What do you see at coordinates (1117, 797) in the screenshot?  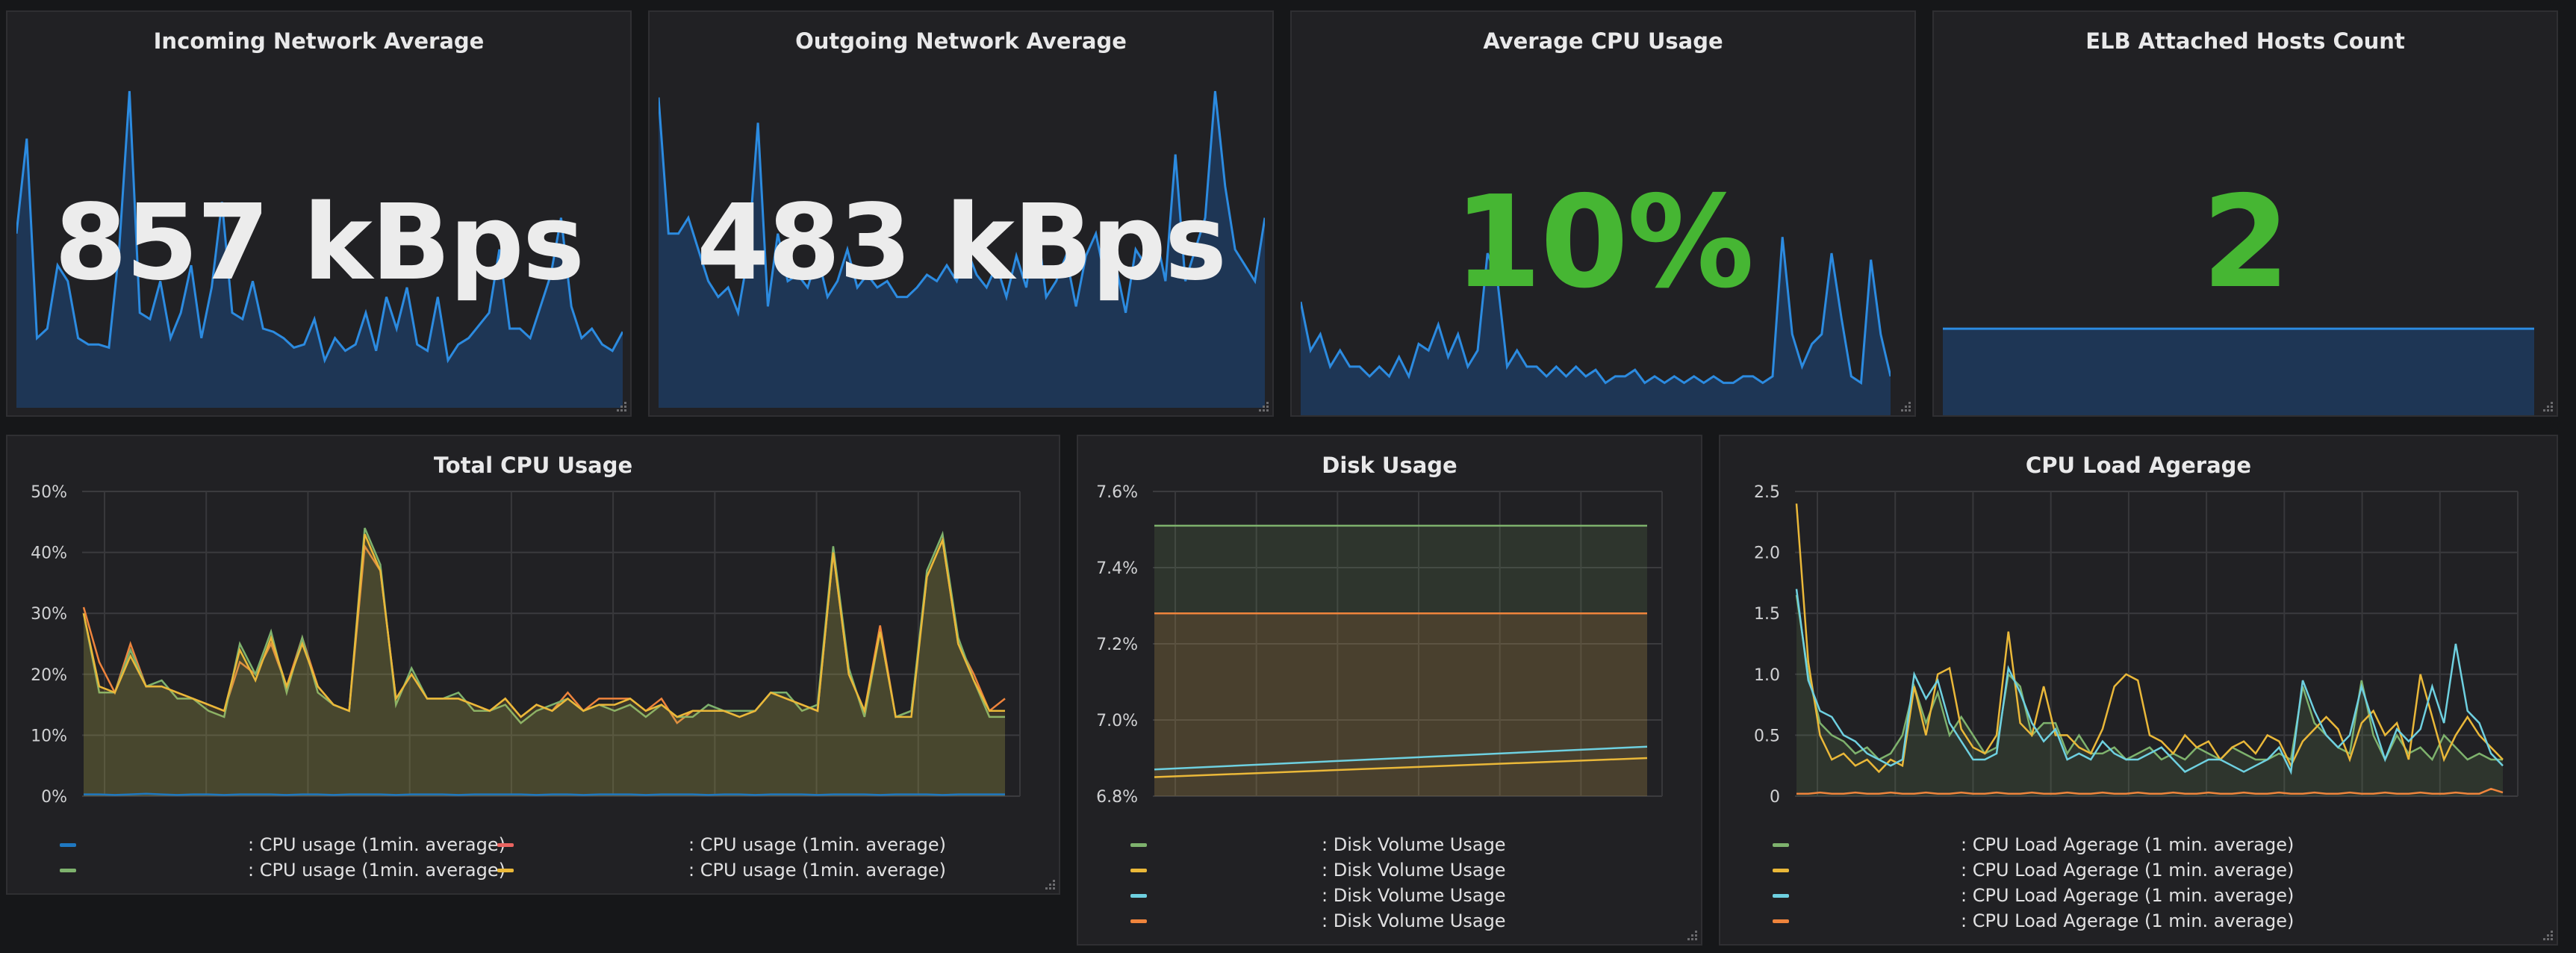 I see `y-tick-label: 6.8%` at bounding box center [1117, 797].